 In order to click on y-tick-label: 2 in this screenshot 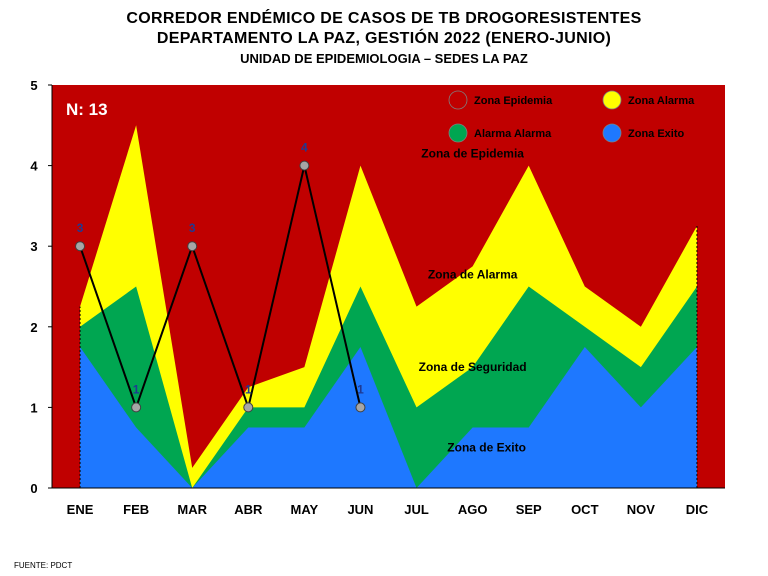, I will do `click(33, 327)`.